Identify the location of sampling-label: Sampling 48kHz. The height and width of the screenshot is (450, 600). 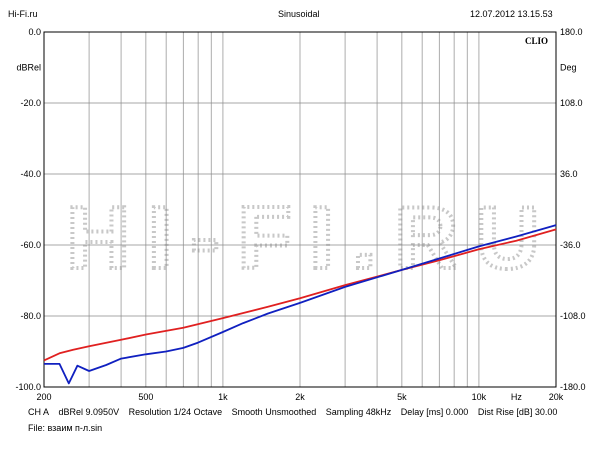
(358, 412).